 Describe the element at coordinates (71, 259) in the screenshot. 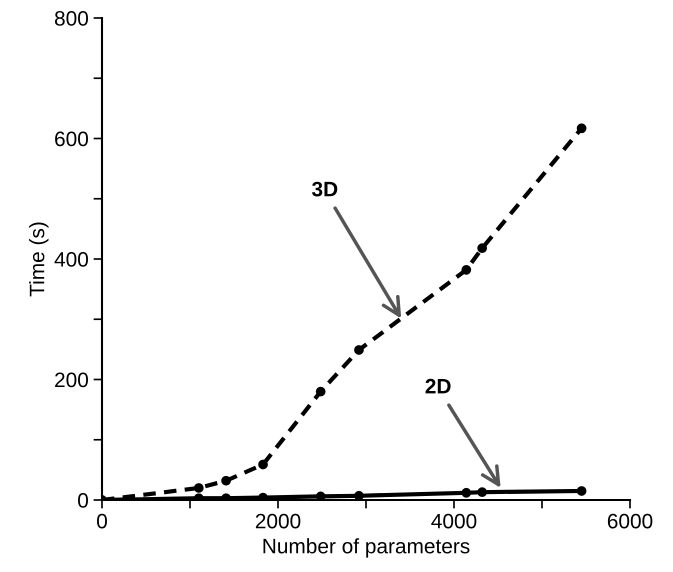

I see `y-tick-label: 400` at that location.